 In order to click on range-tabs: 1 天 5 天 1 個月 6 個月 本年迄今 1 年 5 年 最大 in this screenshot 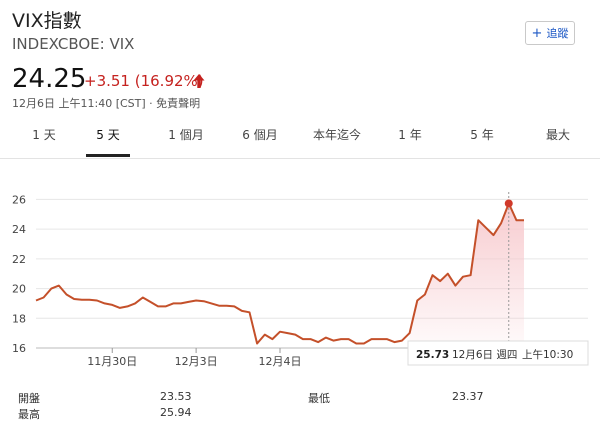, I will do `click(300, 137)`.